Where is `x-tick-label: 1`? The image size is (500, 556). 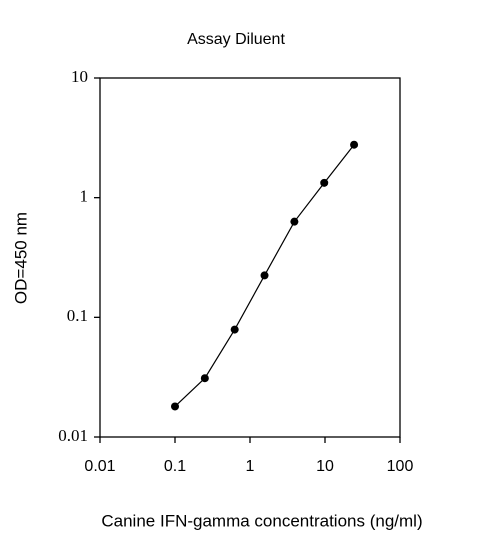 x-tick-label: 1 is located at coordinates (250, 466).